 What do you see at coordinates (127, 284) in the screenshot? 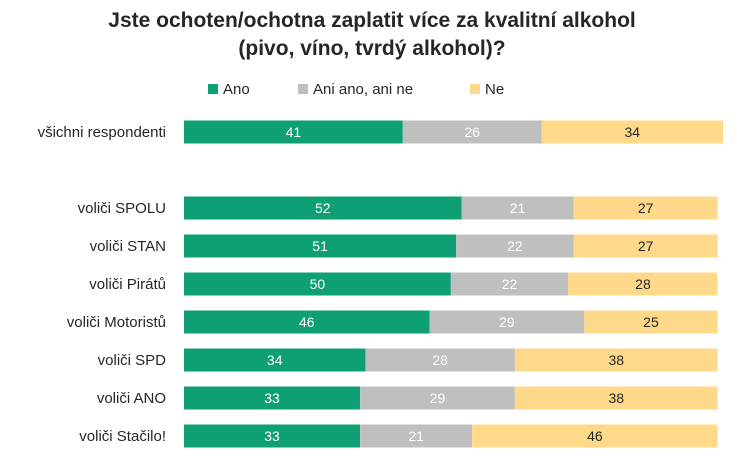
I see `category-label: voliči Pirátů` at bounding box center [127, 284].